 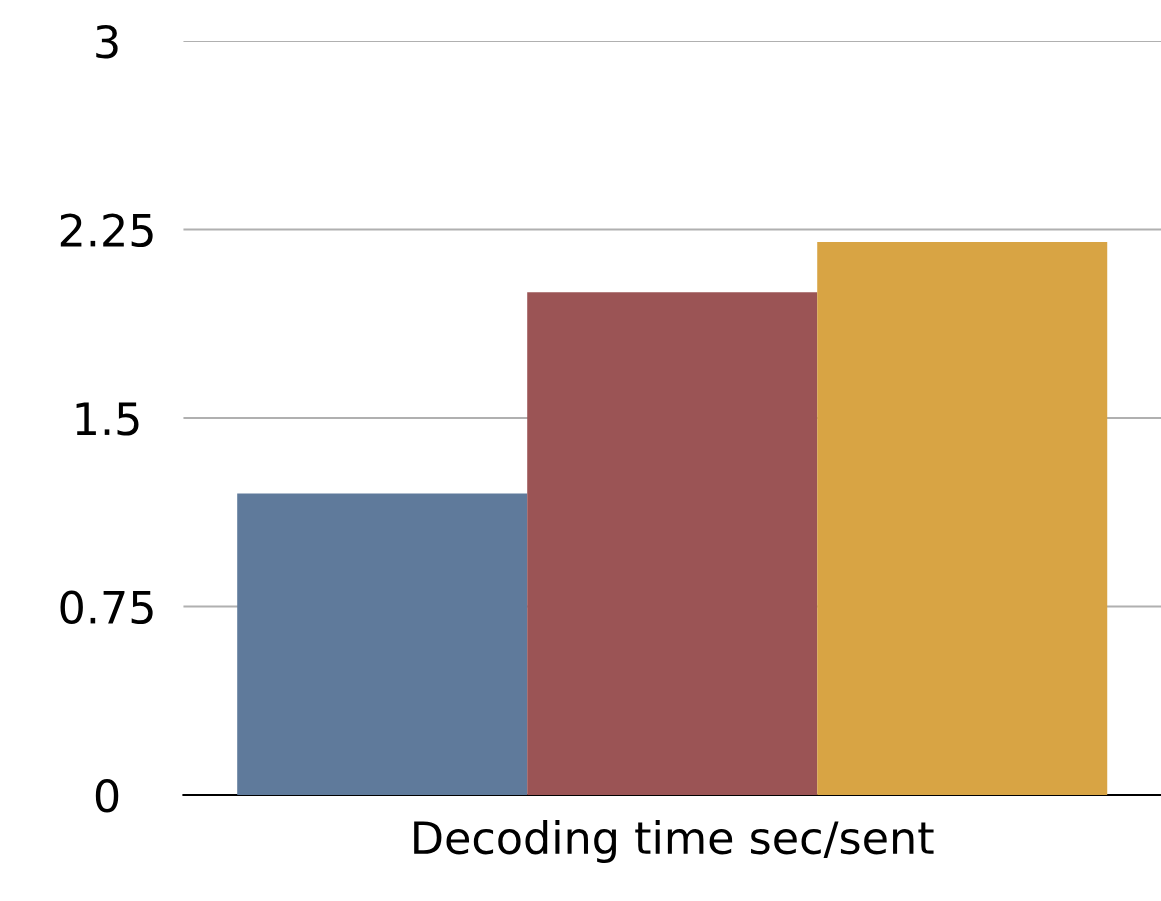 What do you see at coordinates (107, 419) in the screenshot?
I see `y-tick-label: 1.5` at bounding box center [107, 419].